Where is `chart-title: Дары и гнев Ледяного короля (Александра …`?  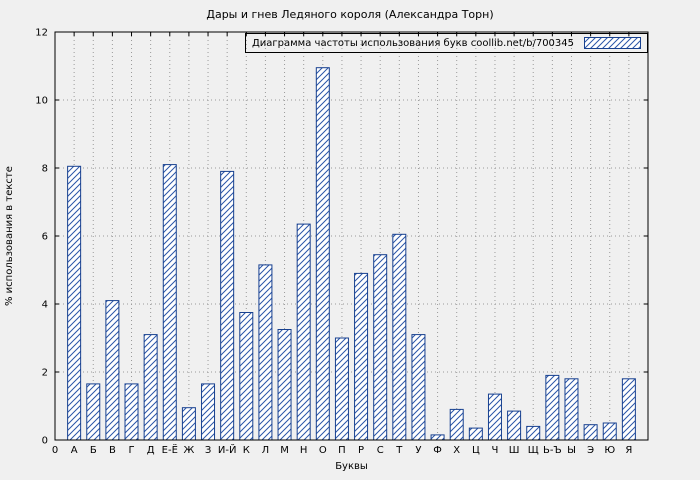
chart-title: Дары и гнев Ледяного короля (Александра … is located at coordinates (350, 14).